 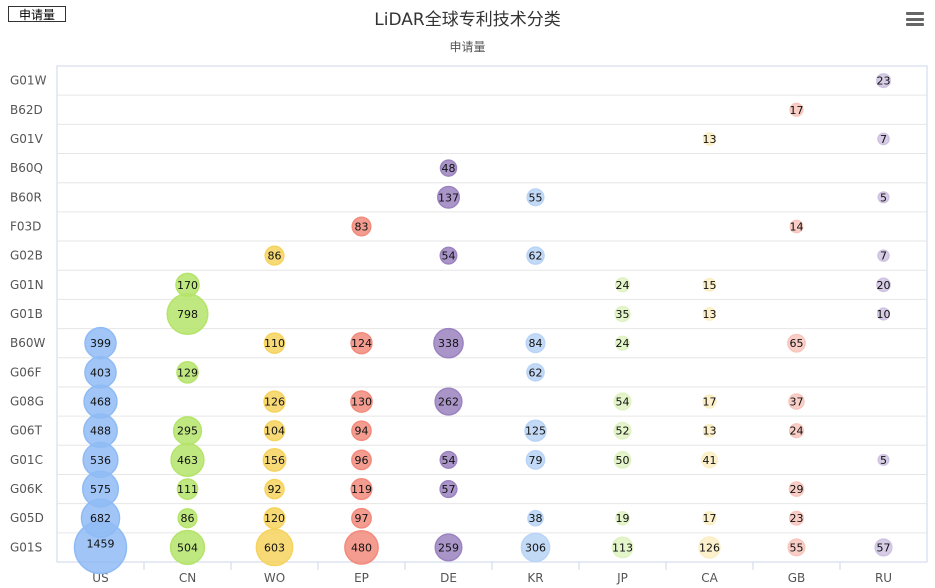 I want to click on bubble-point: 65, so click(x=796, y=343).